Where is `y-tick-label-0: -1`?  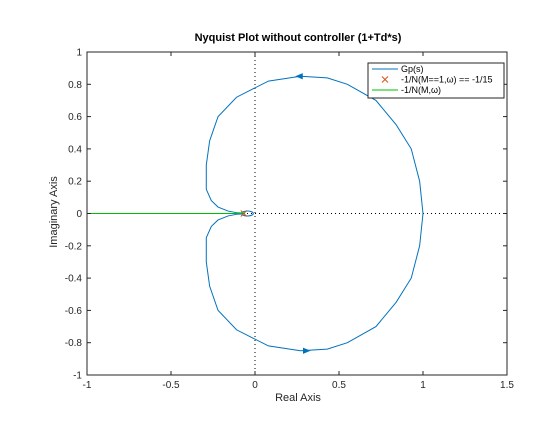
y-tick-label-0: -1 is located at coordinates (77, 376).